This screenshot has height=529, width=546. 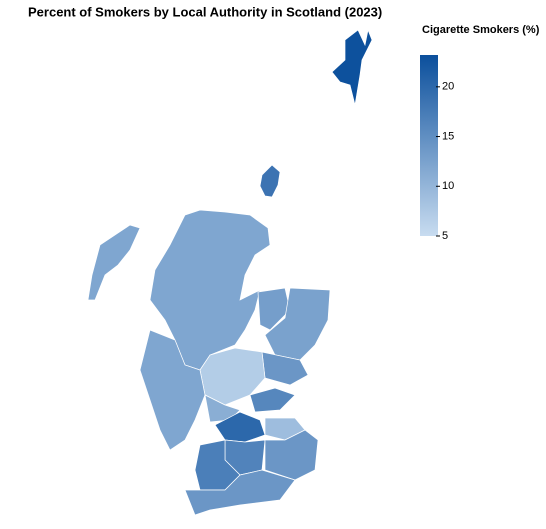 What do you see at coordinates (445, 236) in the screenshot?
I see `legend-tick-label: 5` at bounding box center [445, 236].